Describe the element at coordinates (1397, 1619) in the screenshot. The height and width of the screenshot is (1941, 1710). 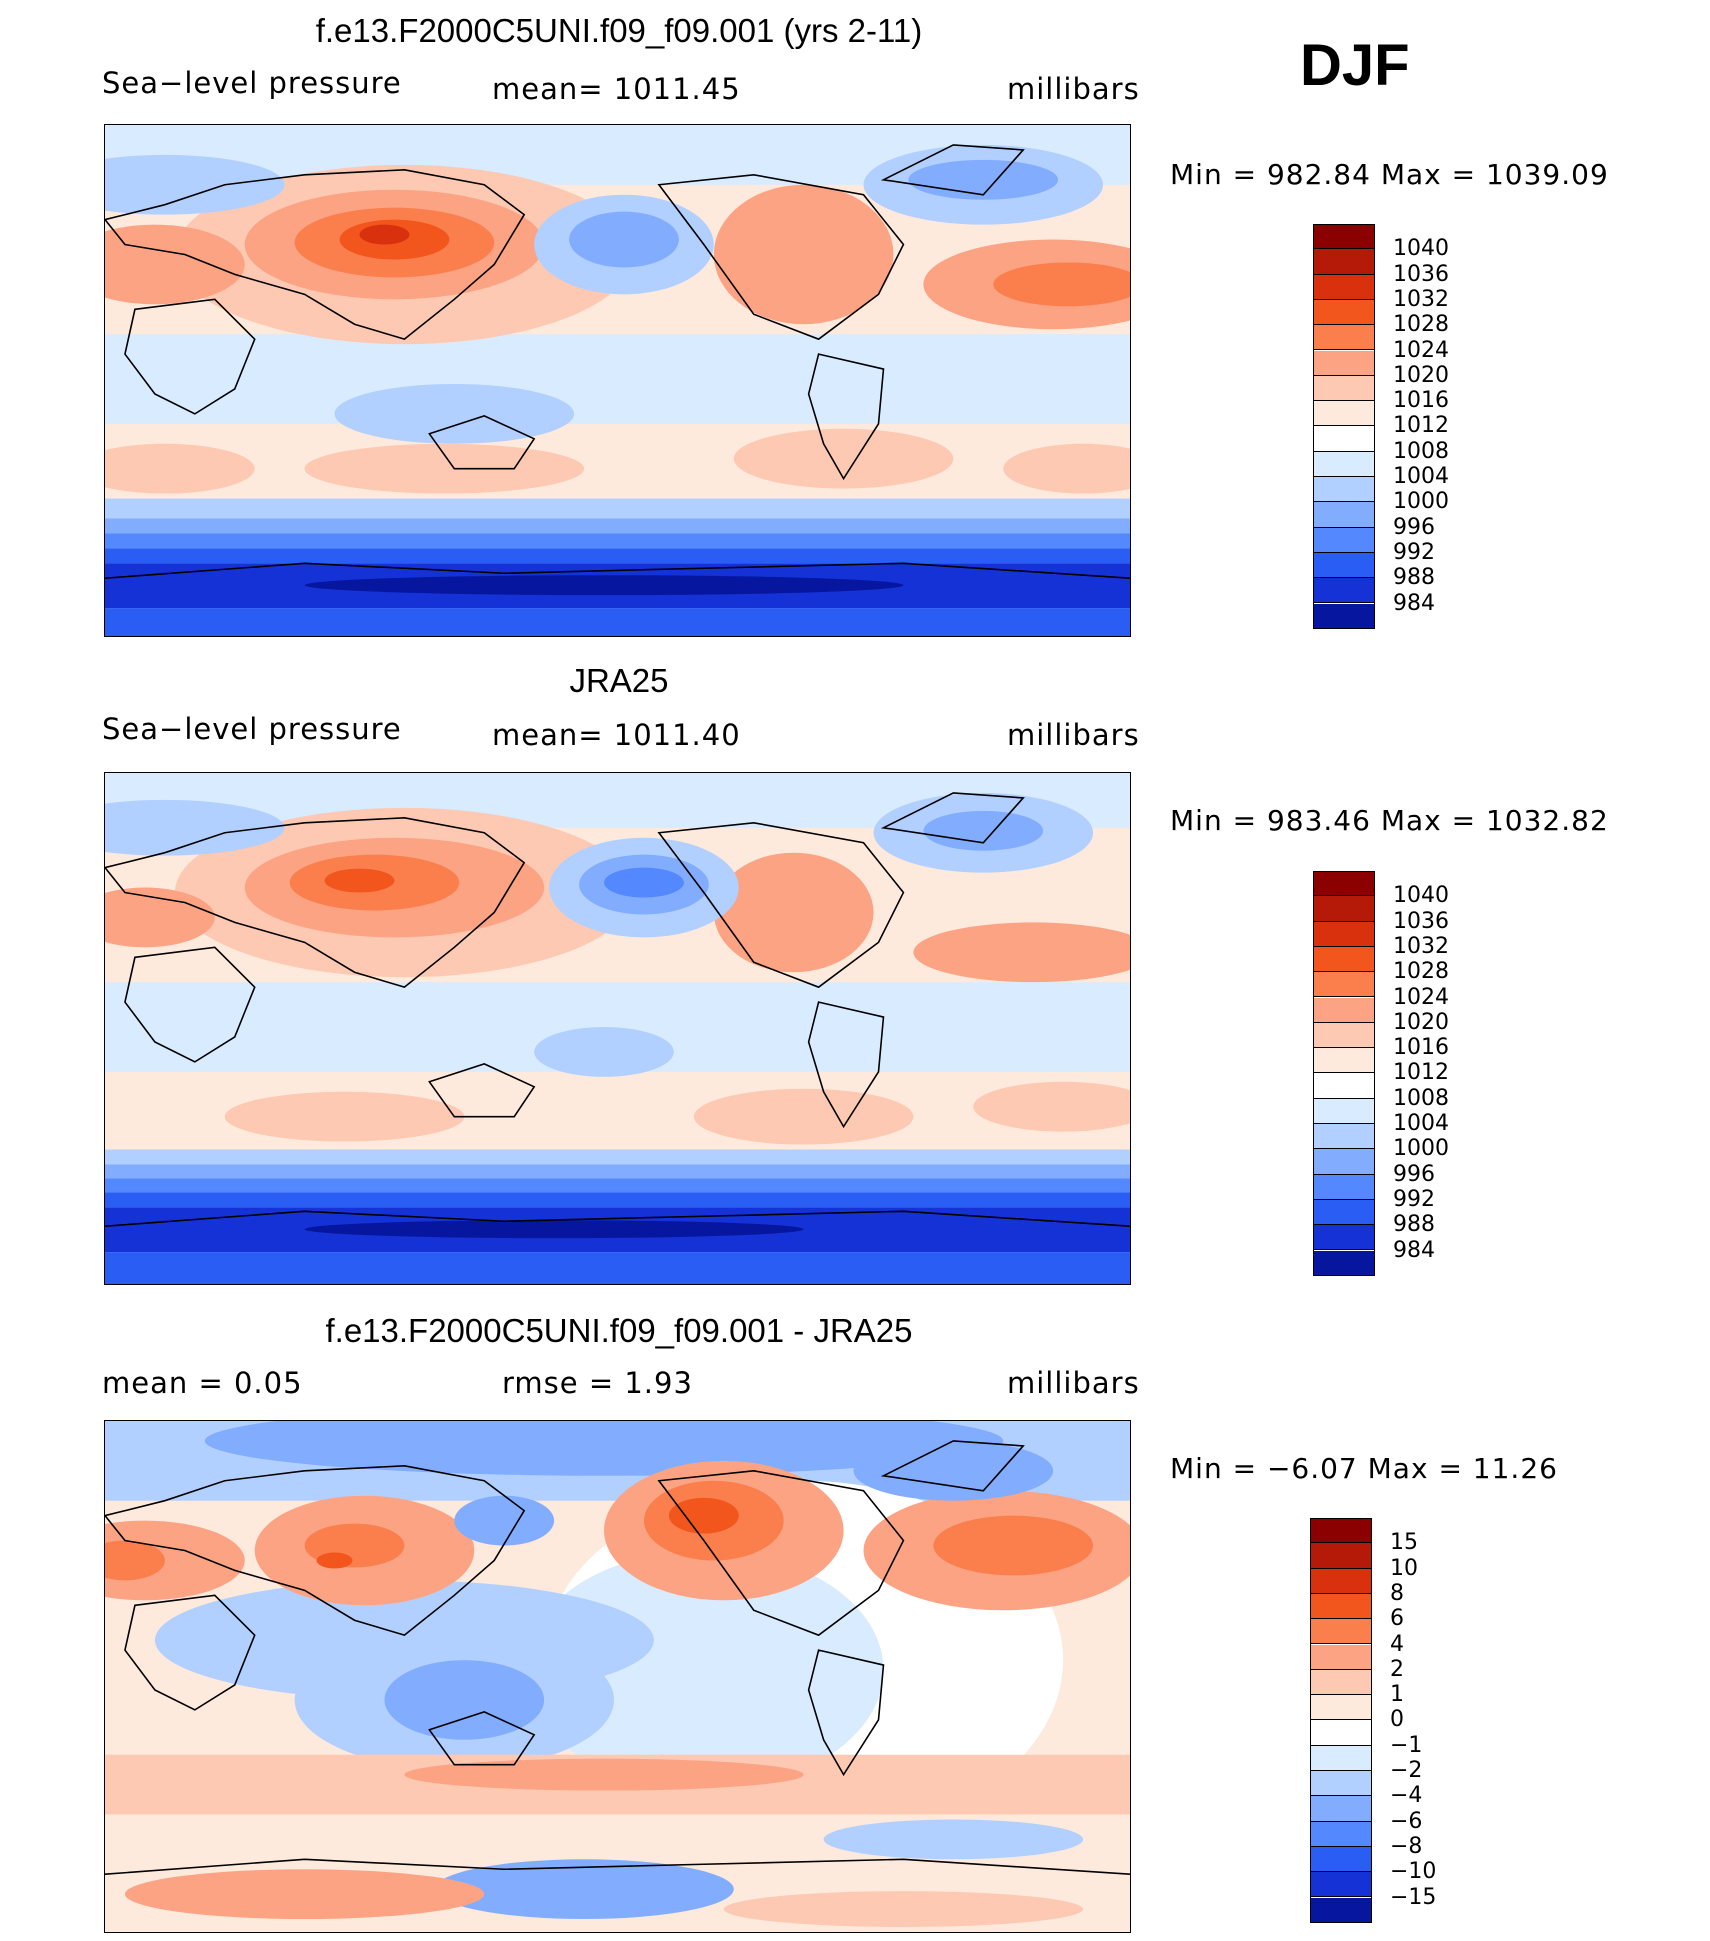
I see `colorbar-tick-label: 6` at that location.